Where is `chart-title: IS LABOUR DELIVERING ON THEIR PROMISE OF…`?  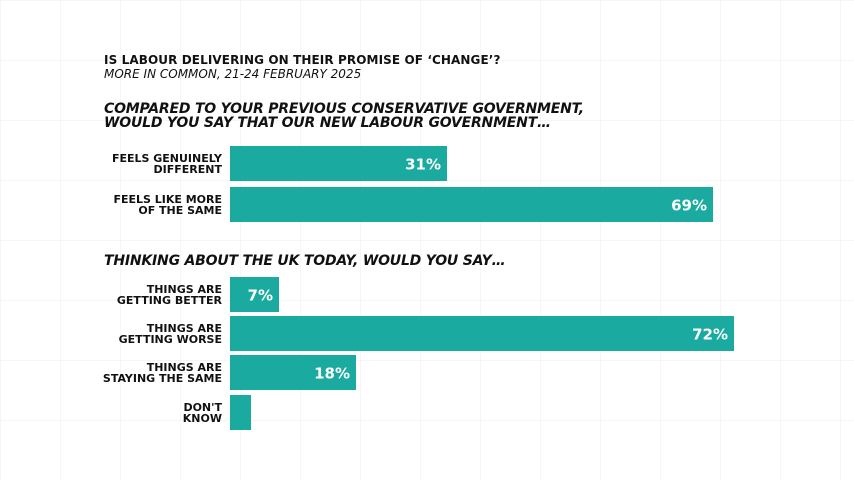 chart-title: IS LABOUR DELIVERING ON THEIR PROMISE OF… is located at coordinates (302, 60).